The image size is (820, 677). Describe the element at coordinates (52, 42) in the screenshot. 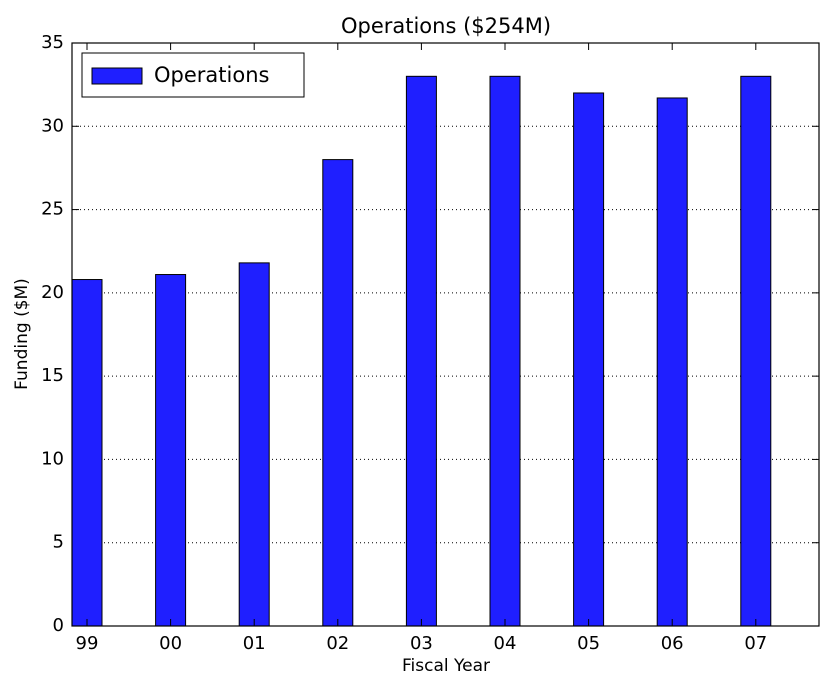

I see `y-tick-label: 35` at that location.